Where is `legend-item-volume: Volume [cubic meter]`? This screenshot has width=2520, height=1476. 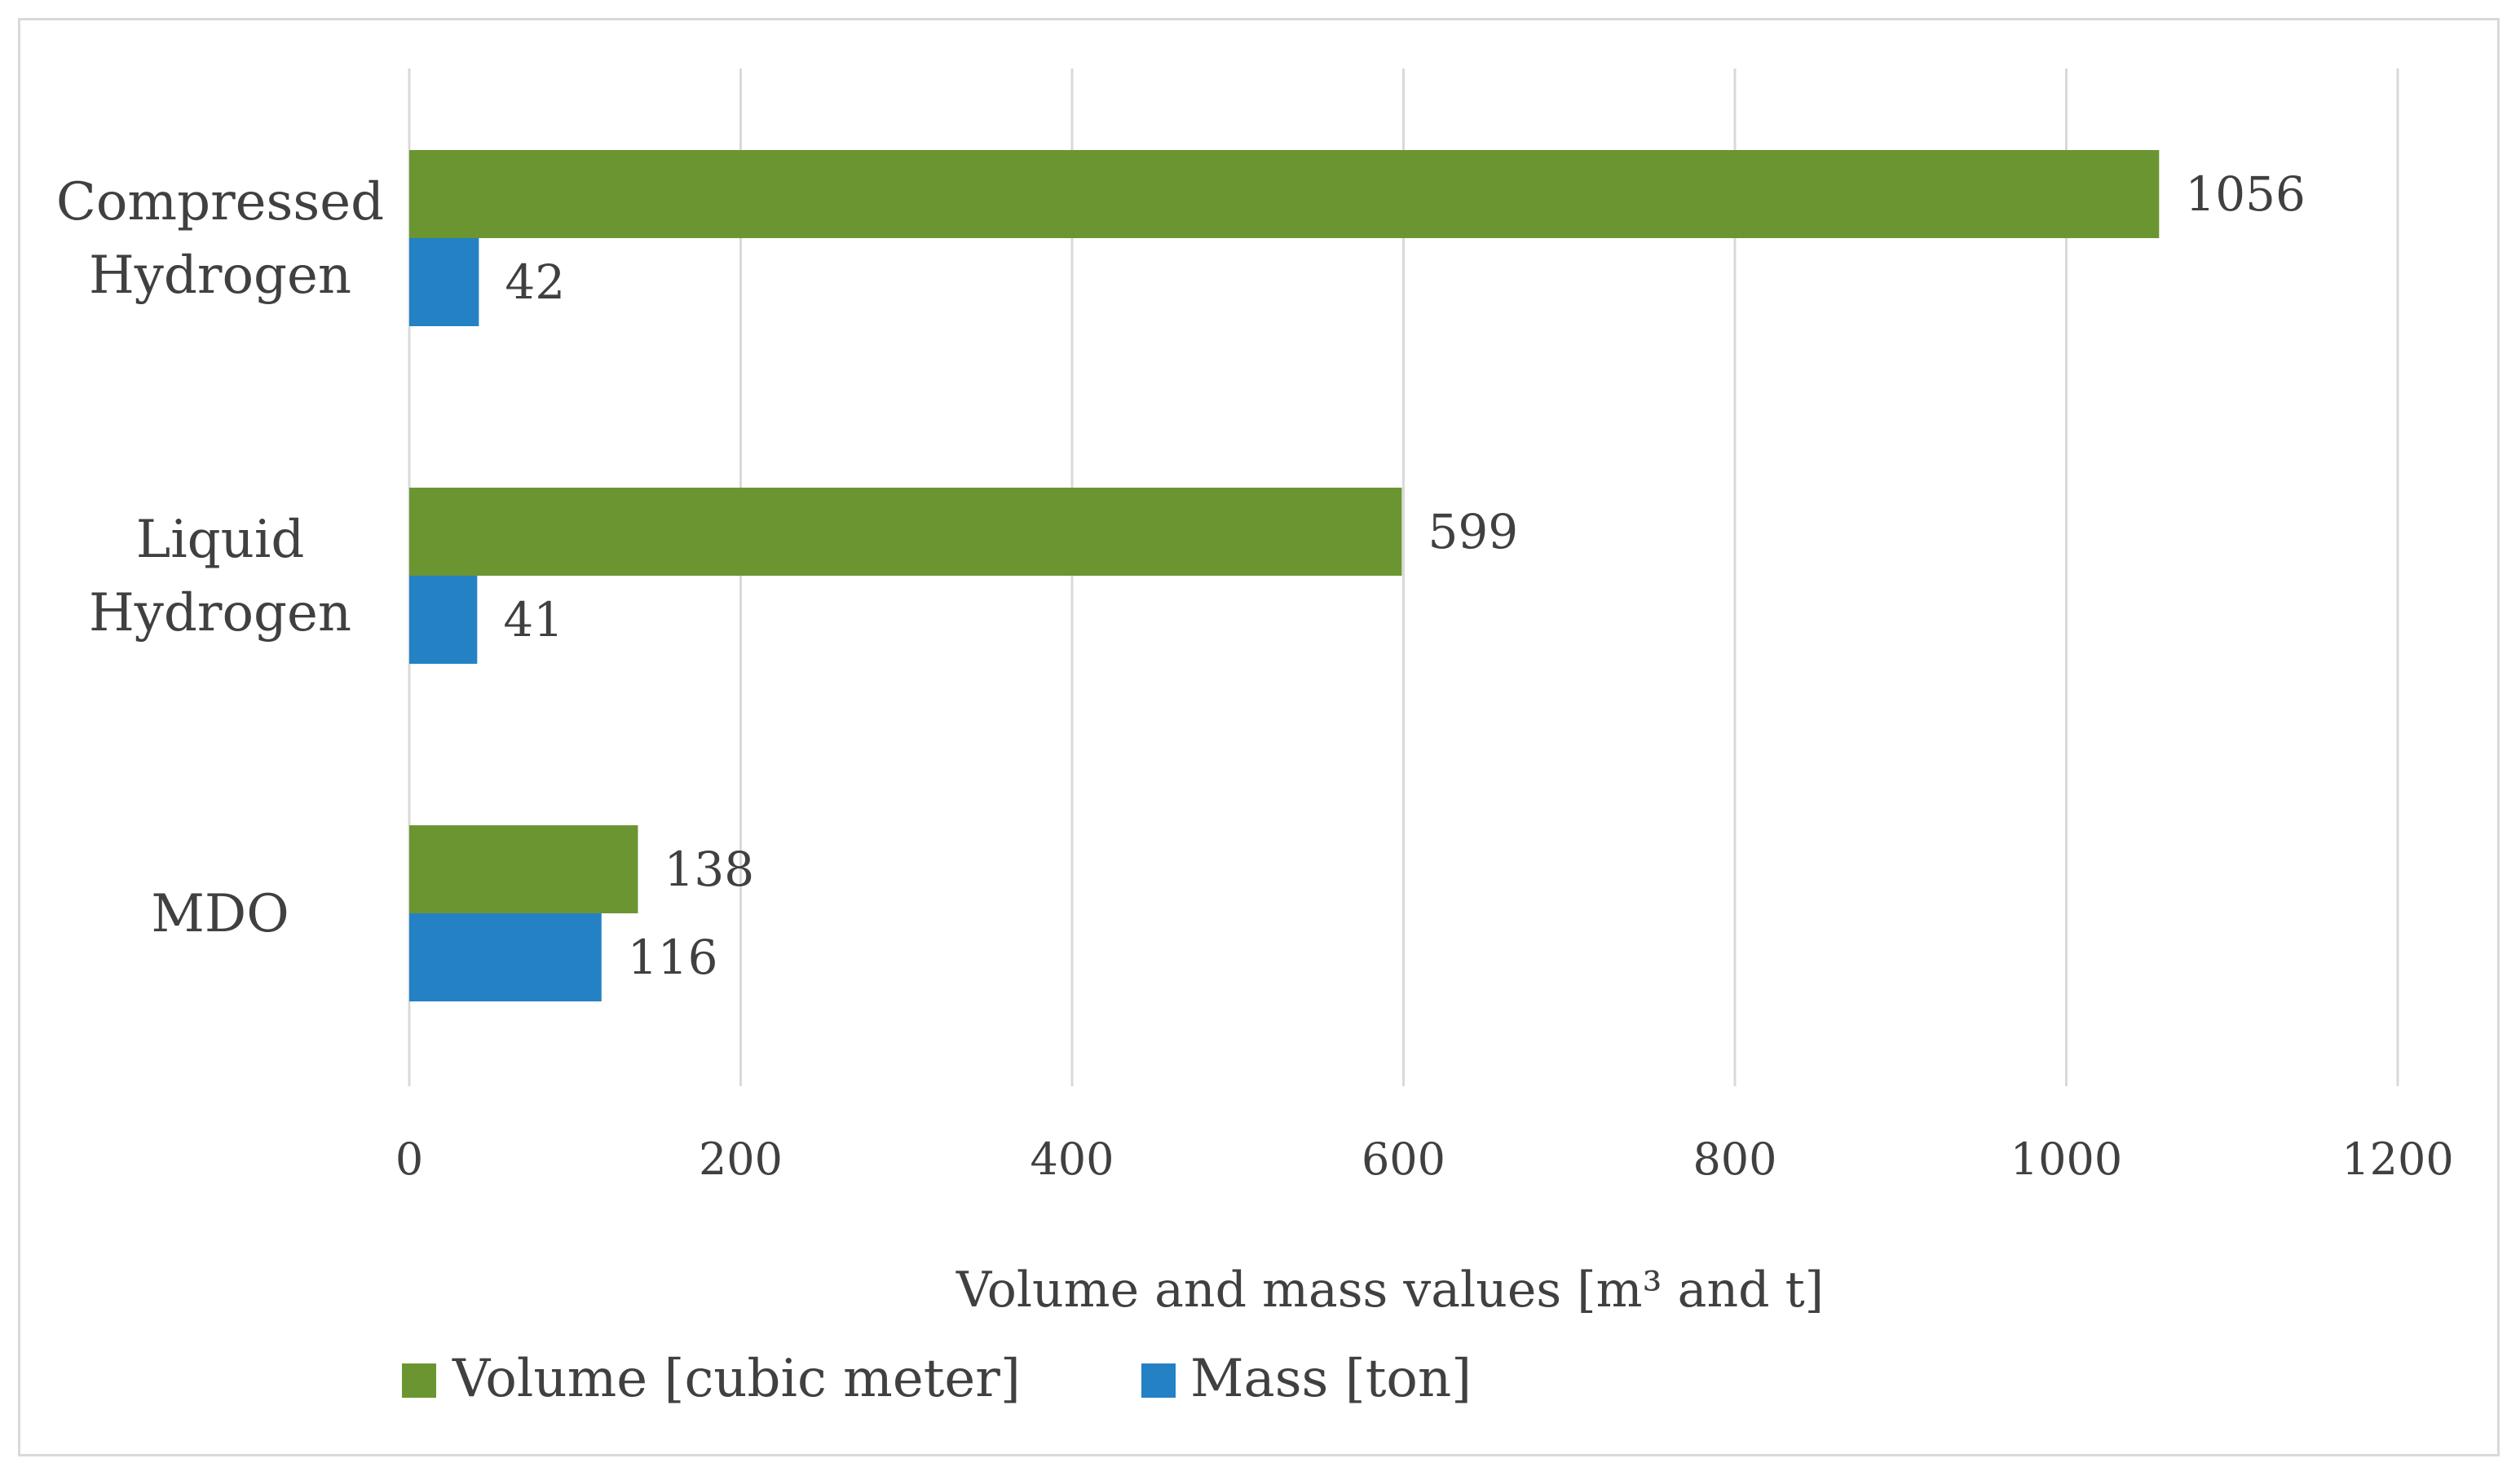 legend-item-volume: Volume [cubic meter] is located at coordinates (711, 1379).